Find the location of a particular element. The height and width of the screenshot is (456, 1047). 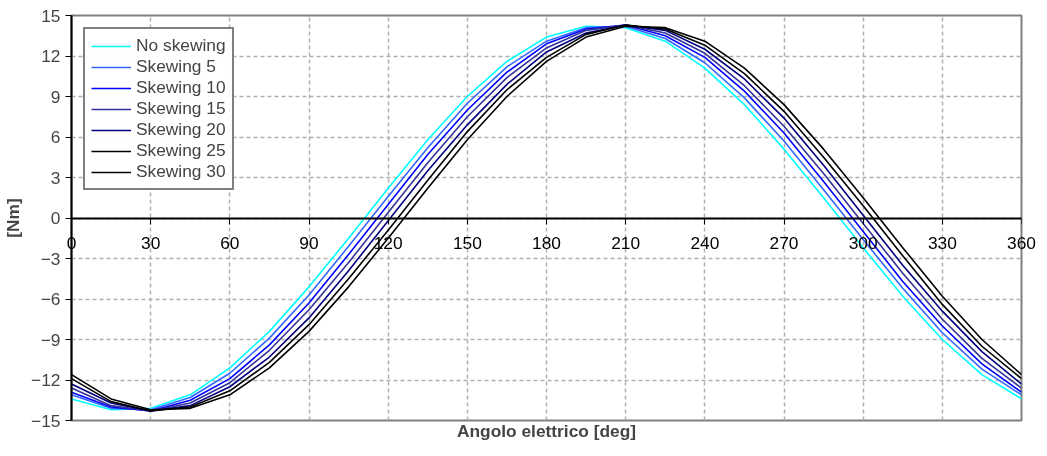

legend-label: Skewing 15 is located at coordinates (181, 108).